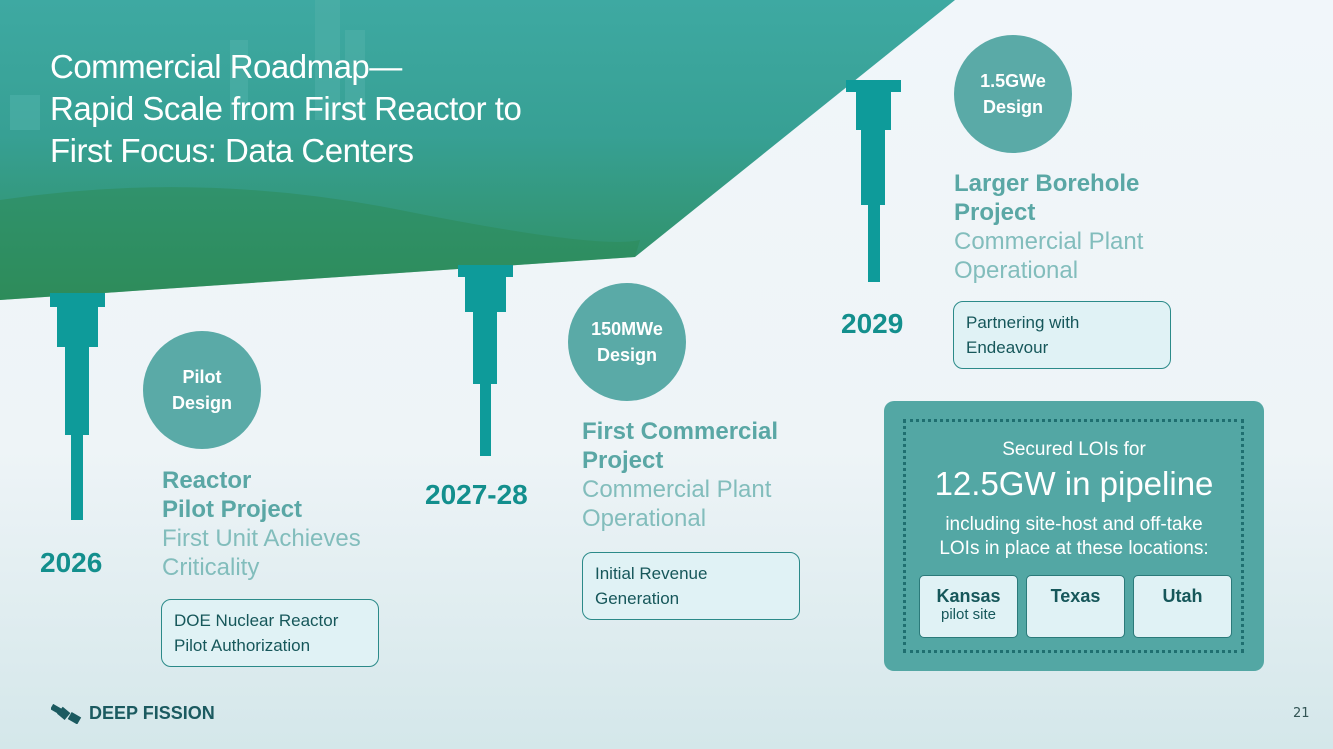 The width and height of the screenshot is (1333, 749). What do you see at coordinates (872, 323) in the screenshot?
I see `year-label: 2029` at bounding box center [872, 323].